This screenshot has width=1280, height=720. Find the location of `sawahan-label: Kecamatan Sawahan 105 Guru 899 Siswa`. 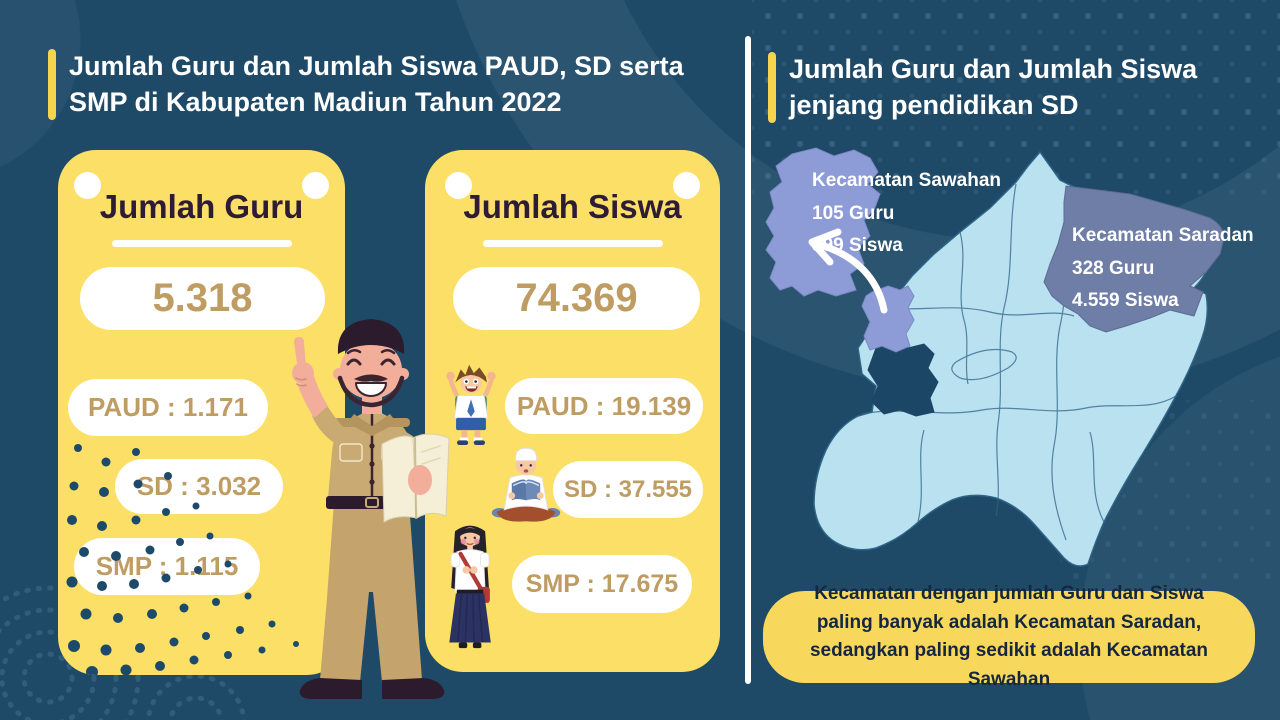

sawahan-label: Kecamatan Sawahan 105 Guru 899 Siswa is located at coordinates (906, 214).